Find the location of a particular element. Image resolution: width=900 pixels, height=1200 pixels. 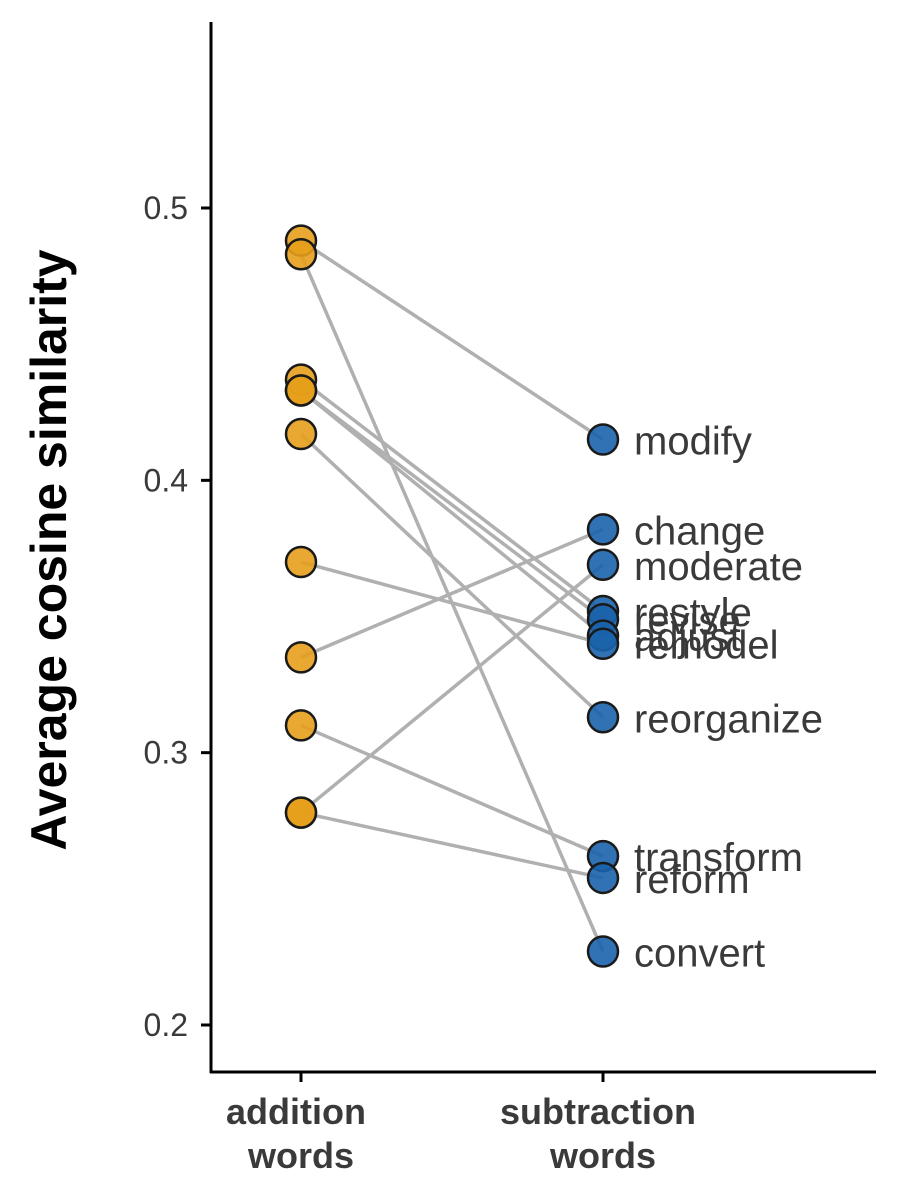

y-tick-label: 0.2 is located at coordinates (166, 1025).